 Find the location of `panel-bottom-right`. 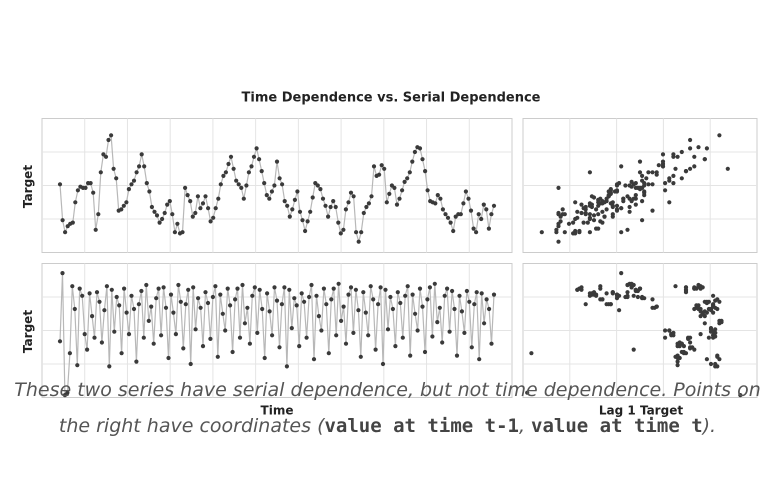

panel-bottom-right is located at coordinates (640, 330).